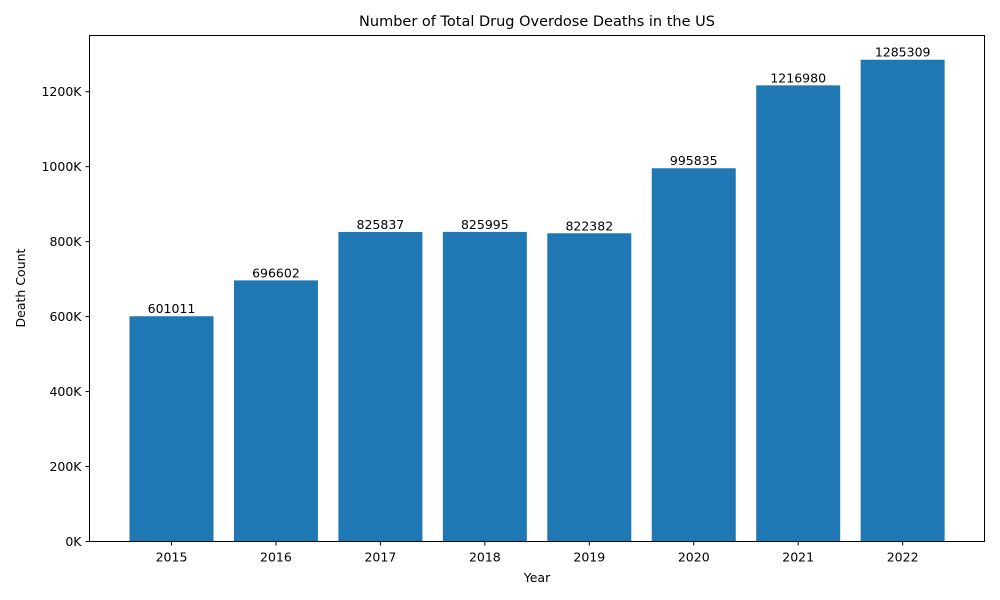 The image size is (1000, 600). Describe the element at coordinates (589, 387) in the screenshot. I see `bar-2019` at that location.